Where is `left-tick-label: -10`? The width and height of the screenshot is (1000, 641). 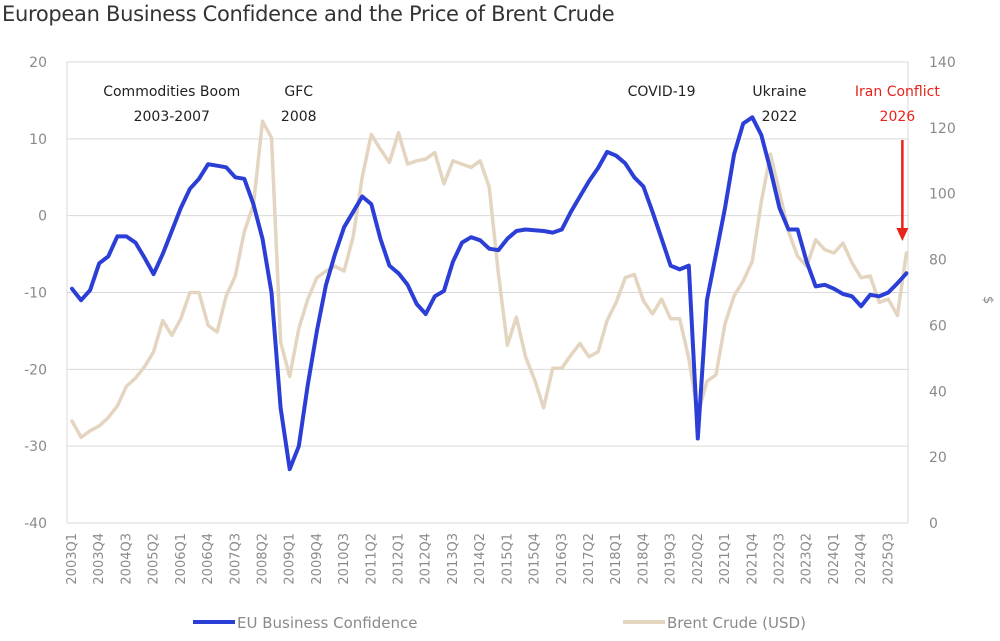 left-tick-label: -10 is located at coordinates (35, 294).